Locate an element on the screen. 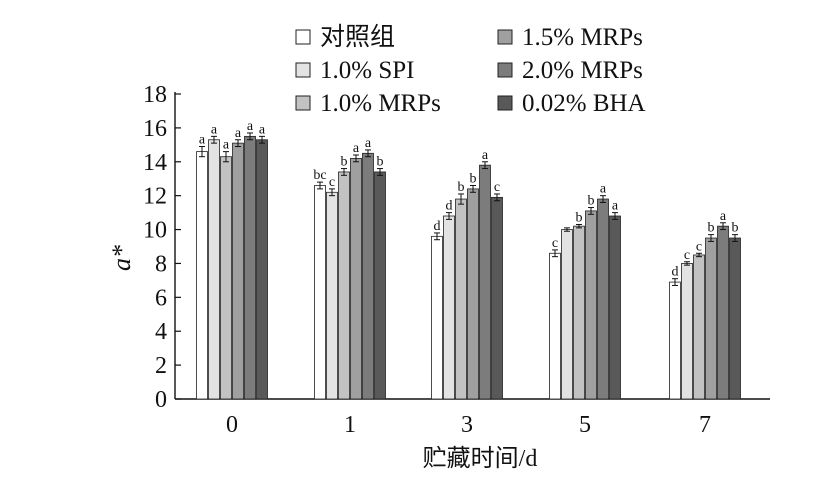  legend-item: 1.0% SPI is located at coordinates (354, 70).